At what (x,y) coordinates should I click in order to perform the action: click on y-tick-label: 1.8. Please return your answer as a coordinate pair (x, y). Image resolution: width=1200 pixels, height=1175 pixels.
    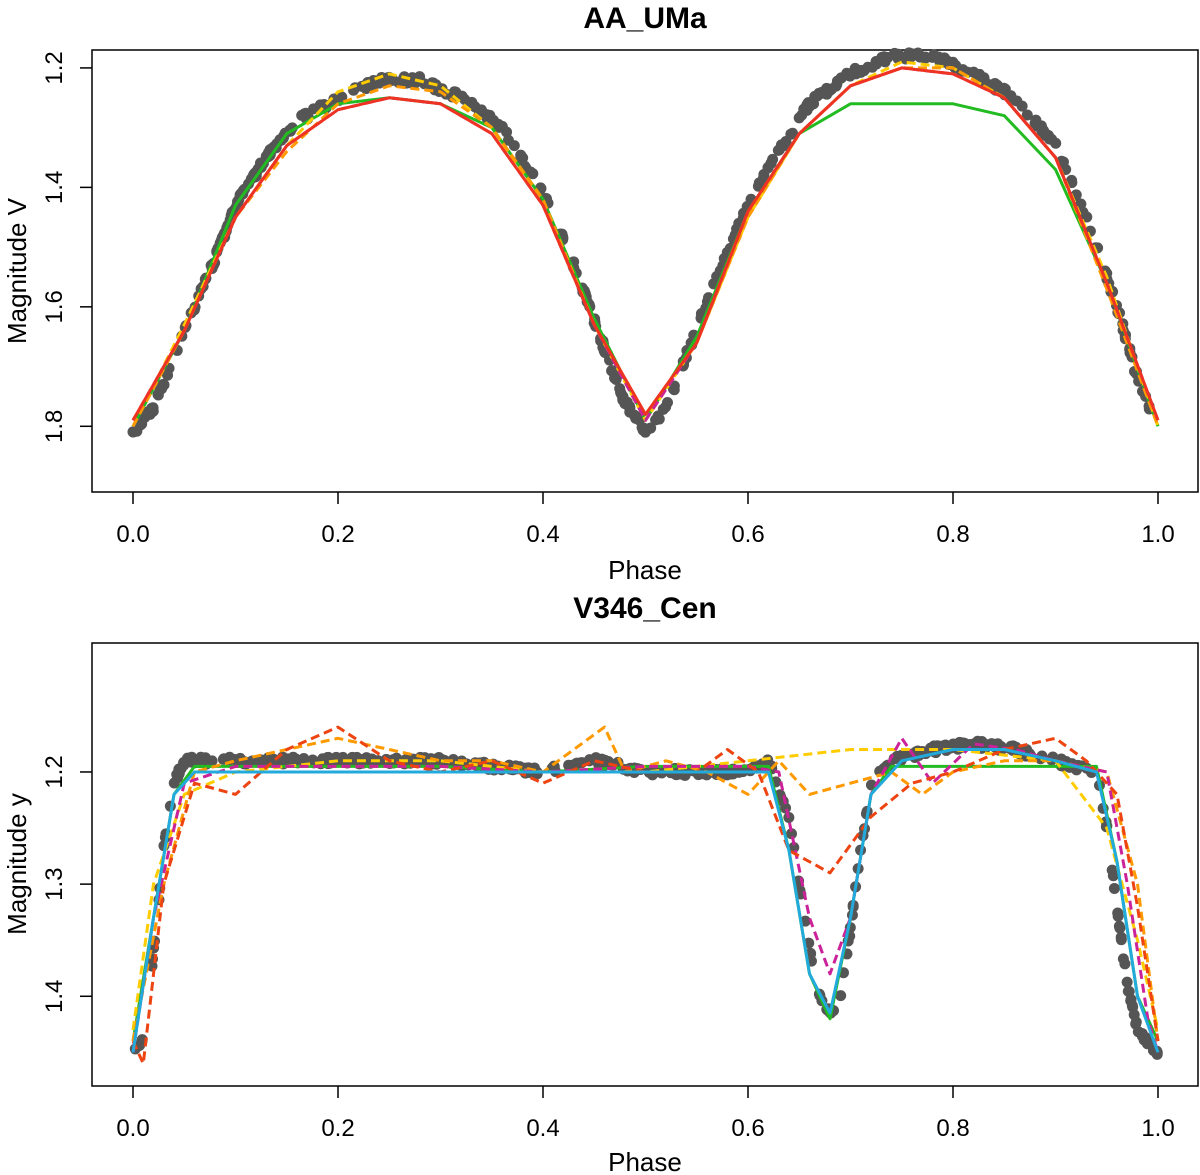
    Looking at the image, I should click on (54, 426).